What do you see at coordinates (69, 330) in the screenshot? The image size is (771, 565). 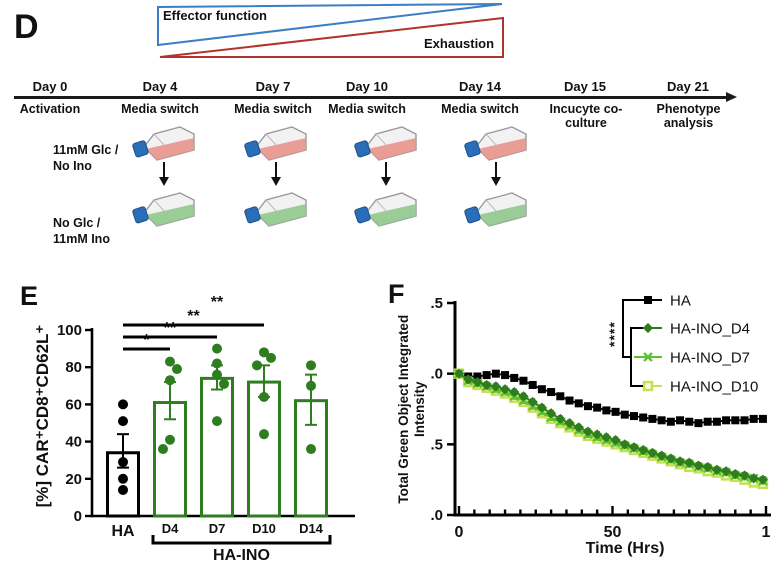 I see `svg-text: 100` at bounding box center [69, 330].